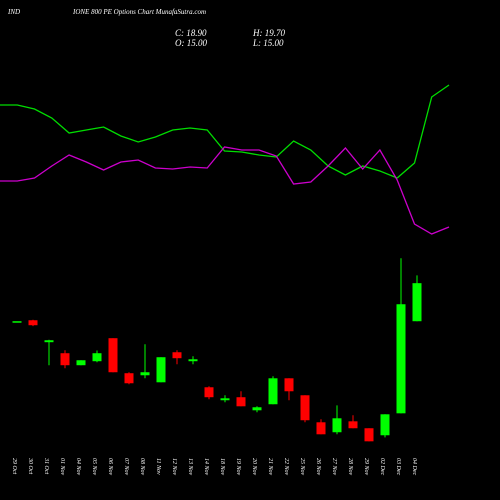  Describe the element at coordinates (62, 467) in the screenshot. I see `x-tick-label: 01 Nov` at that location.